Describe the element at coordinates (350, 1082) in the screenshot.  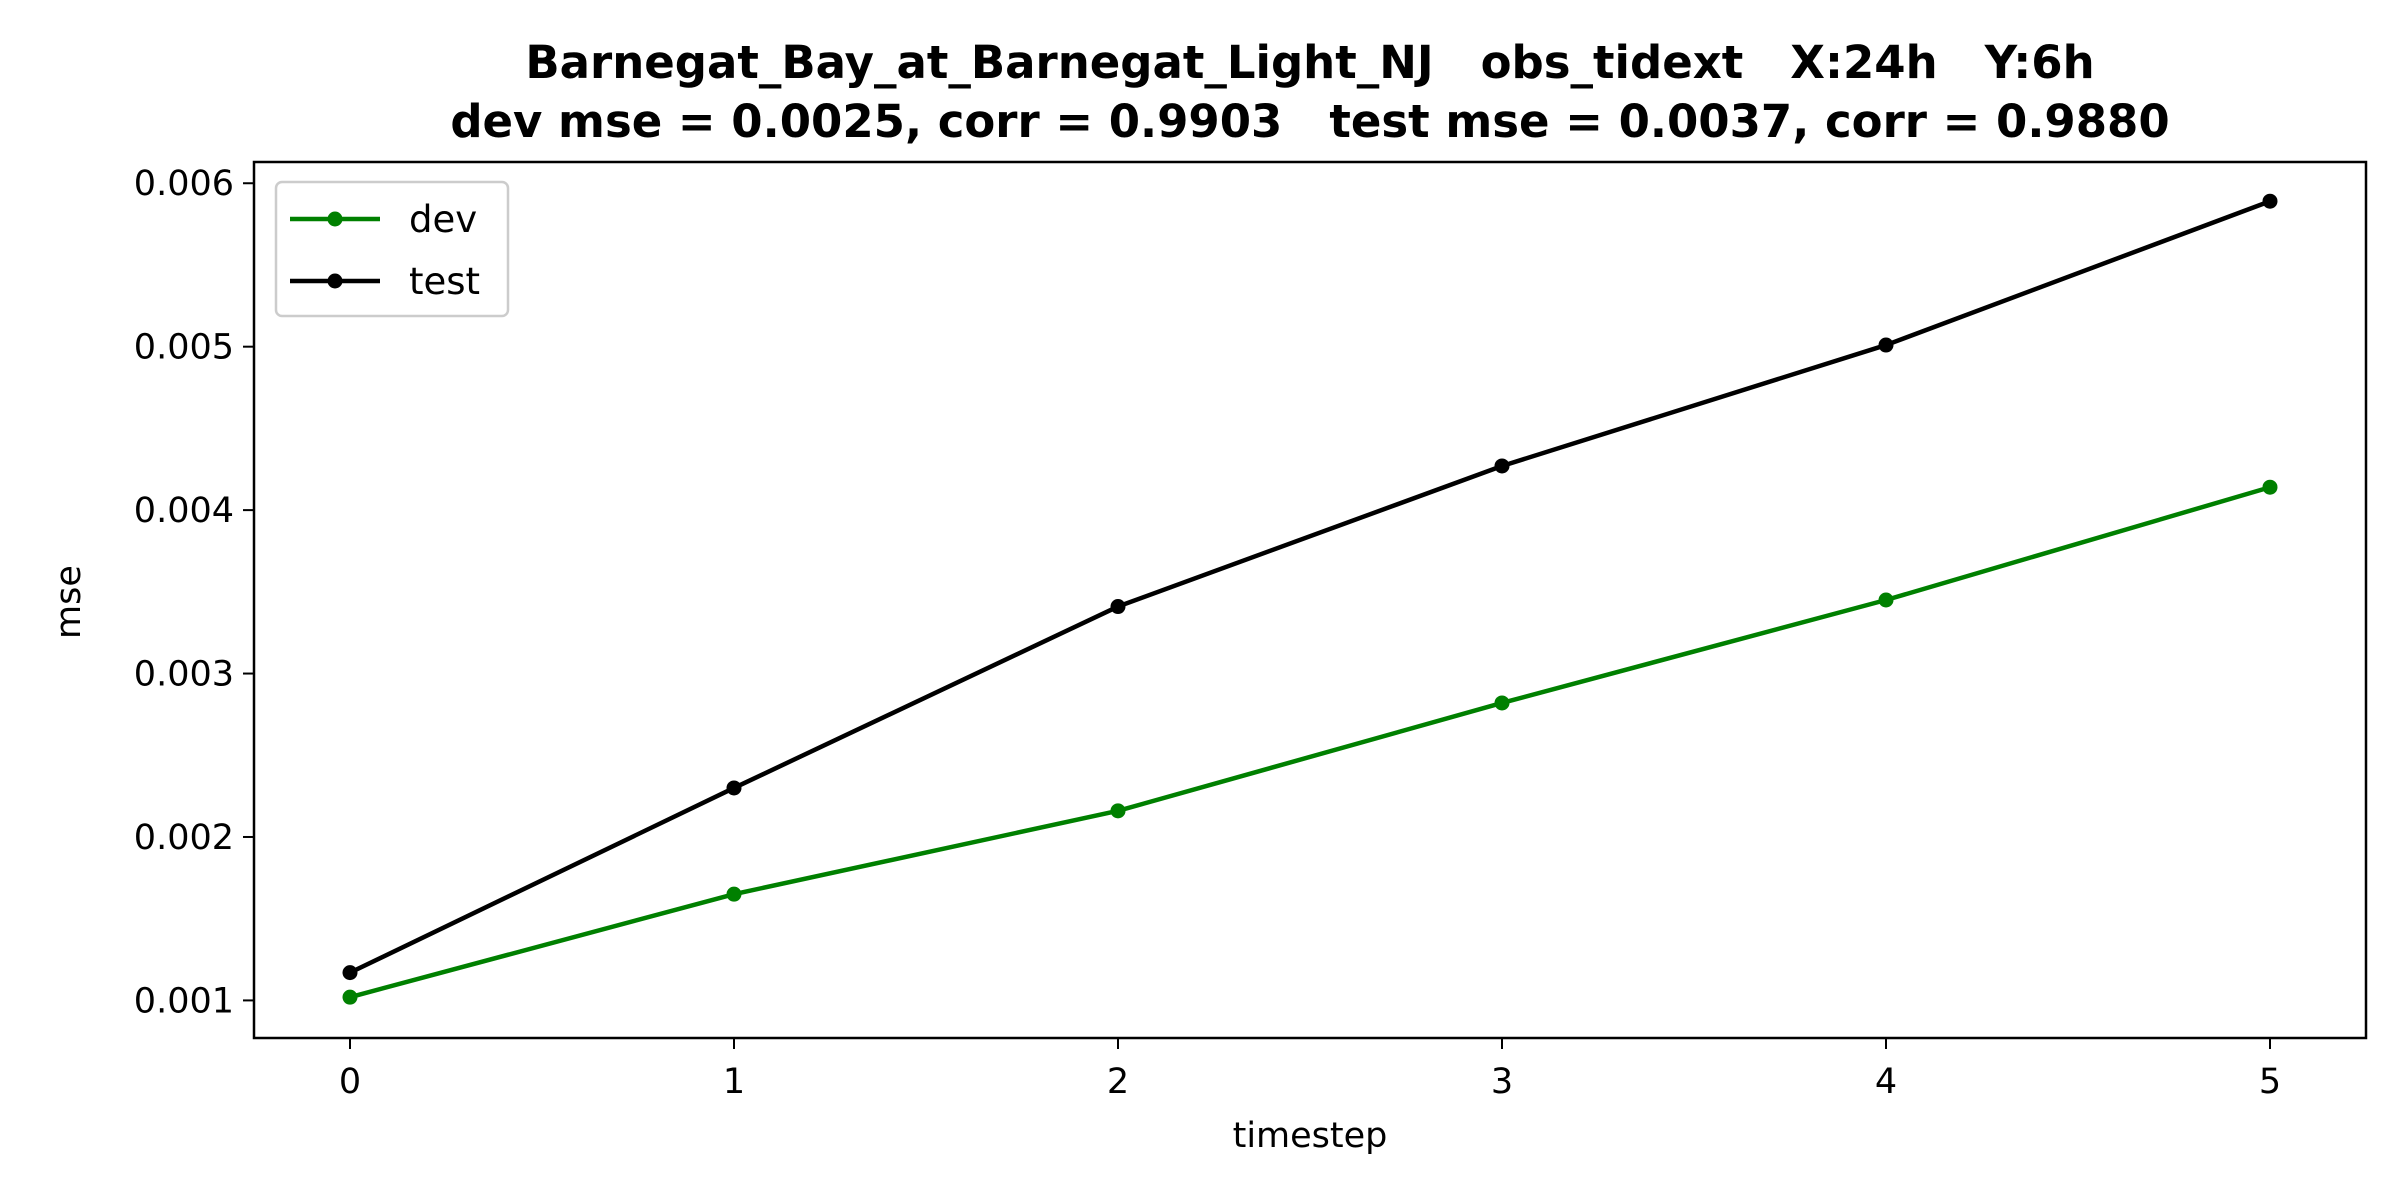
I see `x-tick-label: 0` at that location.